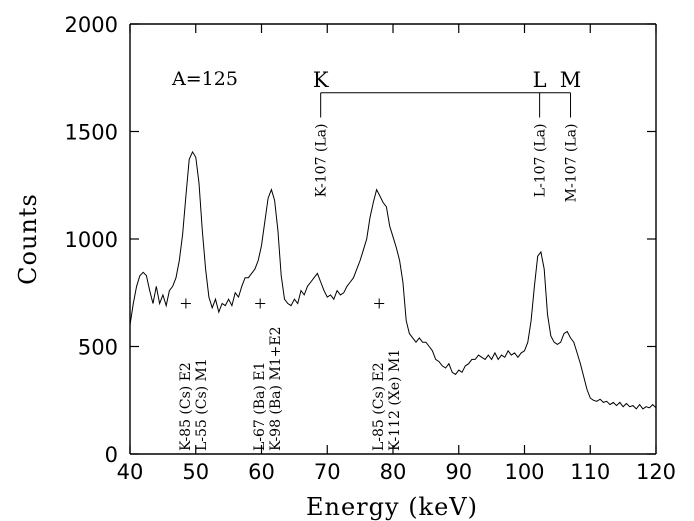  Describe the element at coordinates (91, 25) in the screenshot. I see `y-tick-label: 2000` at that location.